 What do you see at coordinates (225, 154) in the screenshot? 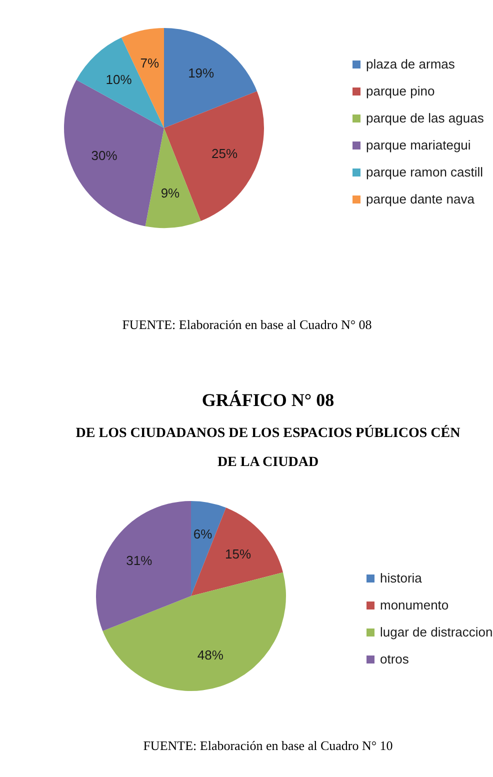
I see `data-label: 25%` at bounding box center [225, 154].